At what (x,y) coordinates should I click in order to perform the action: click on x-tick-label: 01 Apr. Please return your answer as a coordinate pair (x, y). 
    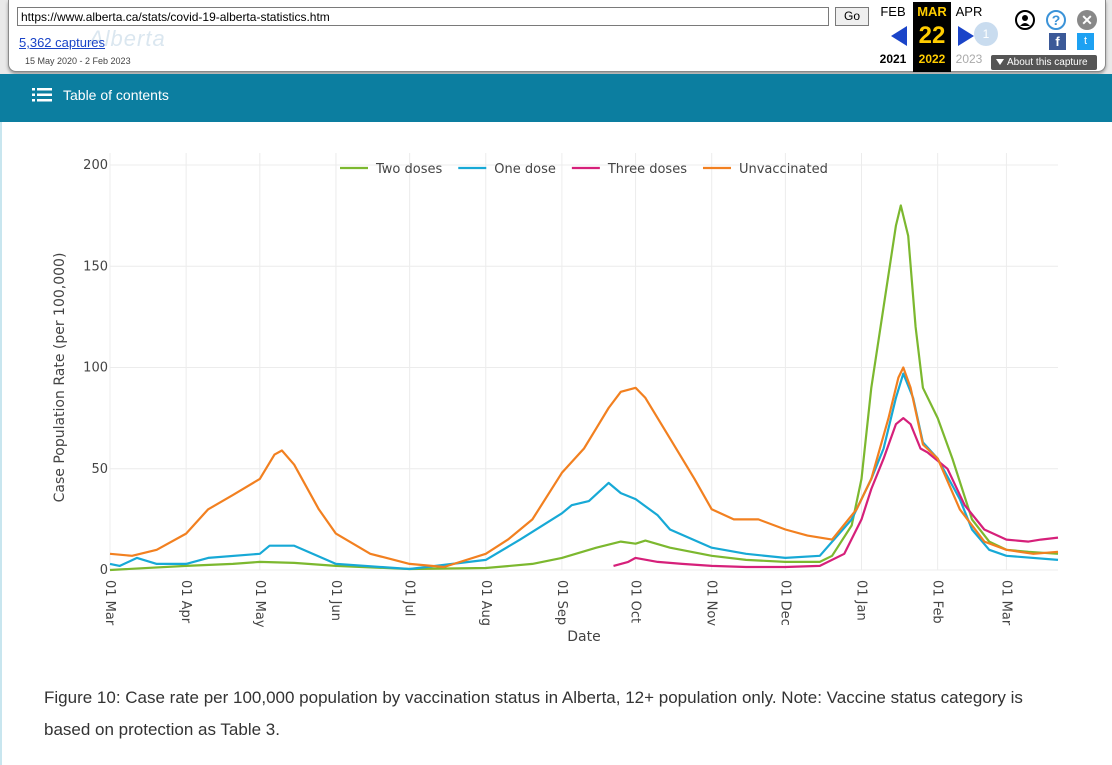
    Looking at the image, I should click on (185, 602).